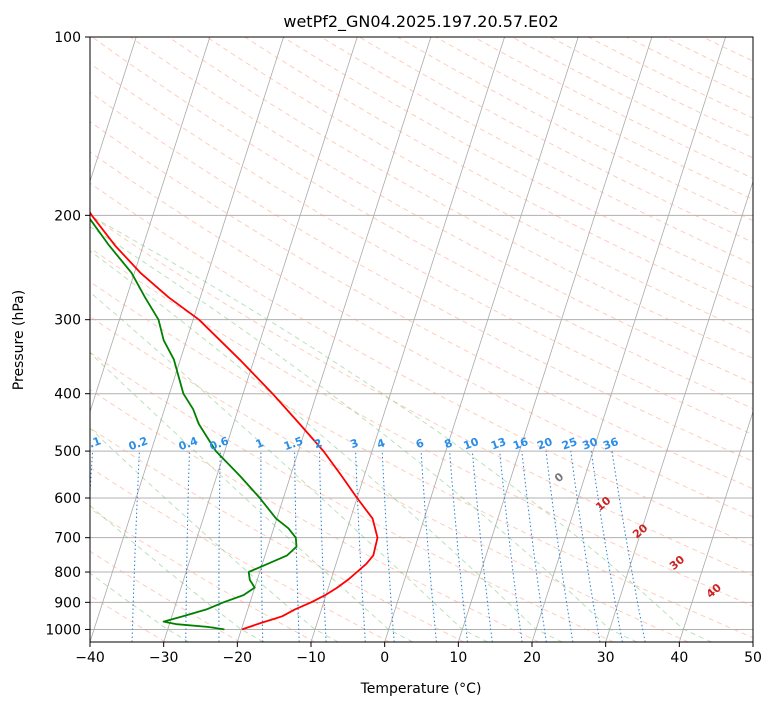 The height and width of the screenshot is (708, 775). Describe the element at coordinates (67, 603) in the screenshot. I see `y-tick-label: 900` at that location.